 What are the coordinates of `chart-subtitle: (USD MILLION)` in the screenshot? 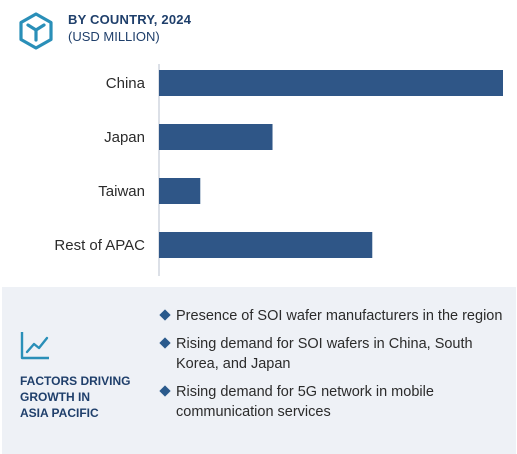 It's located at (114, 36).